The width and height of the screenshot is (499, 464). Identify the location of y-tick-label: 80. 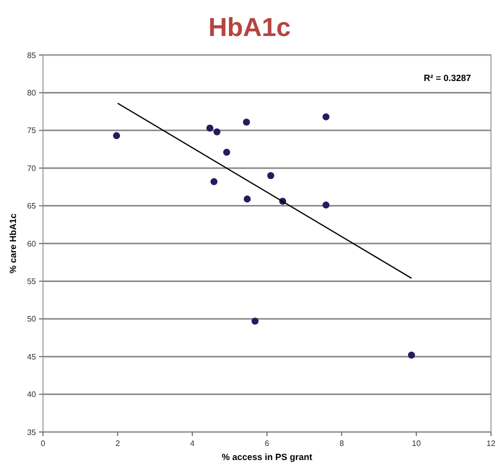
(32, 93).